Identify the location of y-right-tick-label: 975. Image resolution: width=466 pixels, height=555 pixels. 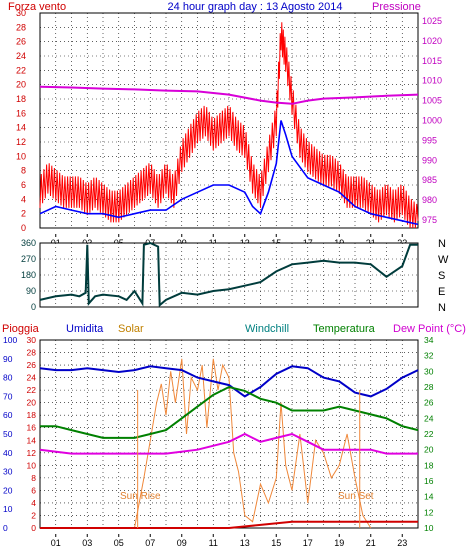
(429, 220).